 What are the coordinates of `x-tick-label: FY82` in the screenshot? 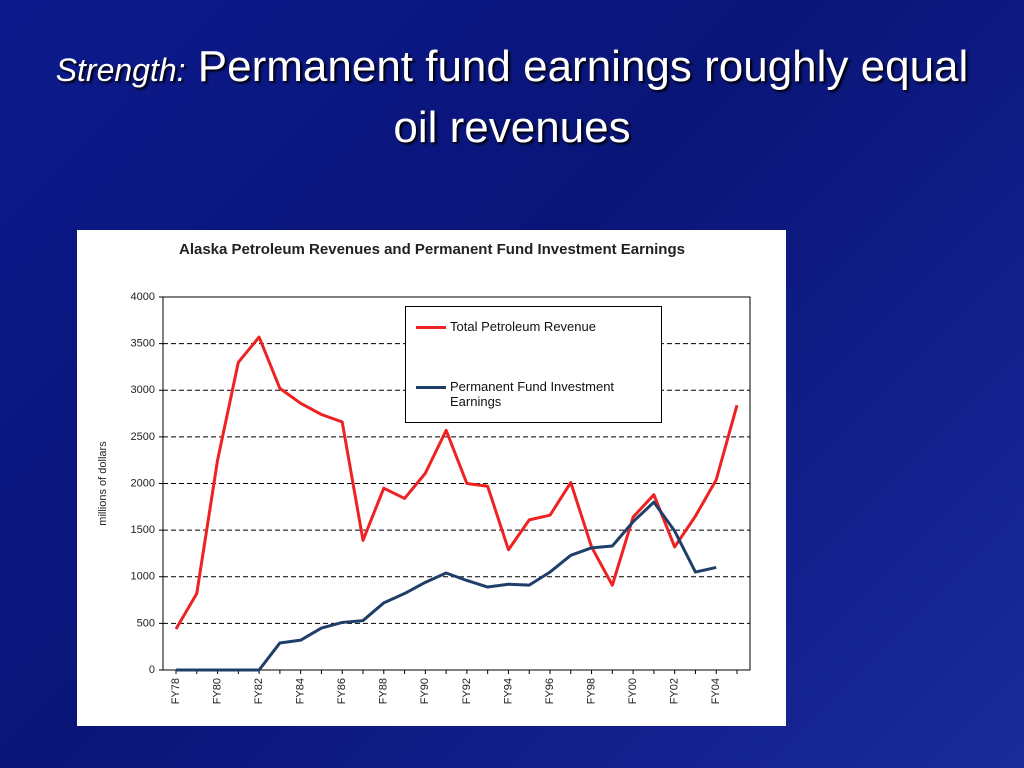 It's located at (259, 691).